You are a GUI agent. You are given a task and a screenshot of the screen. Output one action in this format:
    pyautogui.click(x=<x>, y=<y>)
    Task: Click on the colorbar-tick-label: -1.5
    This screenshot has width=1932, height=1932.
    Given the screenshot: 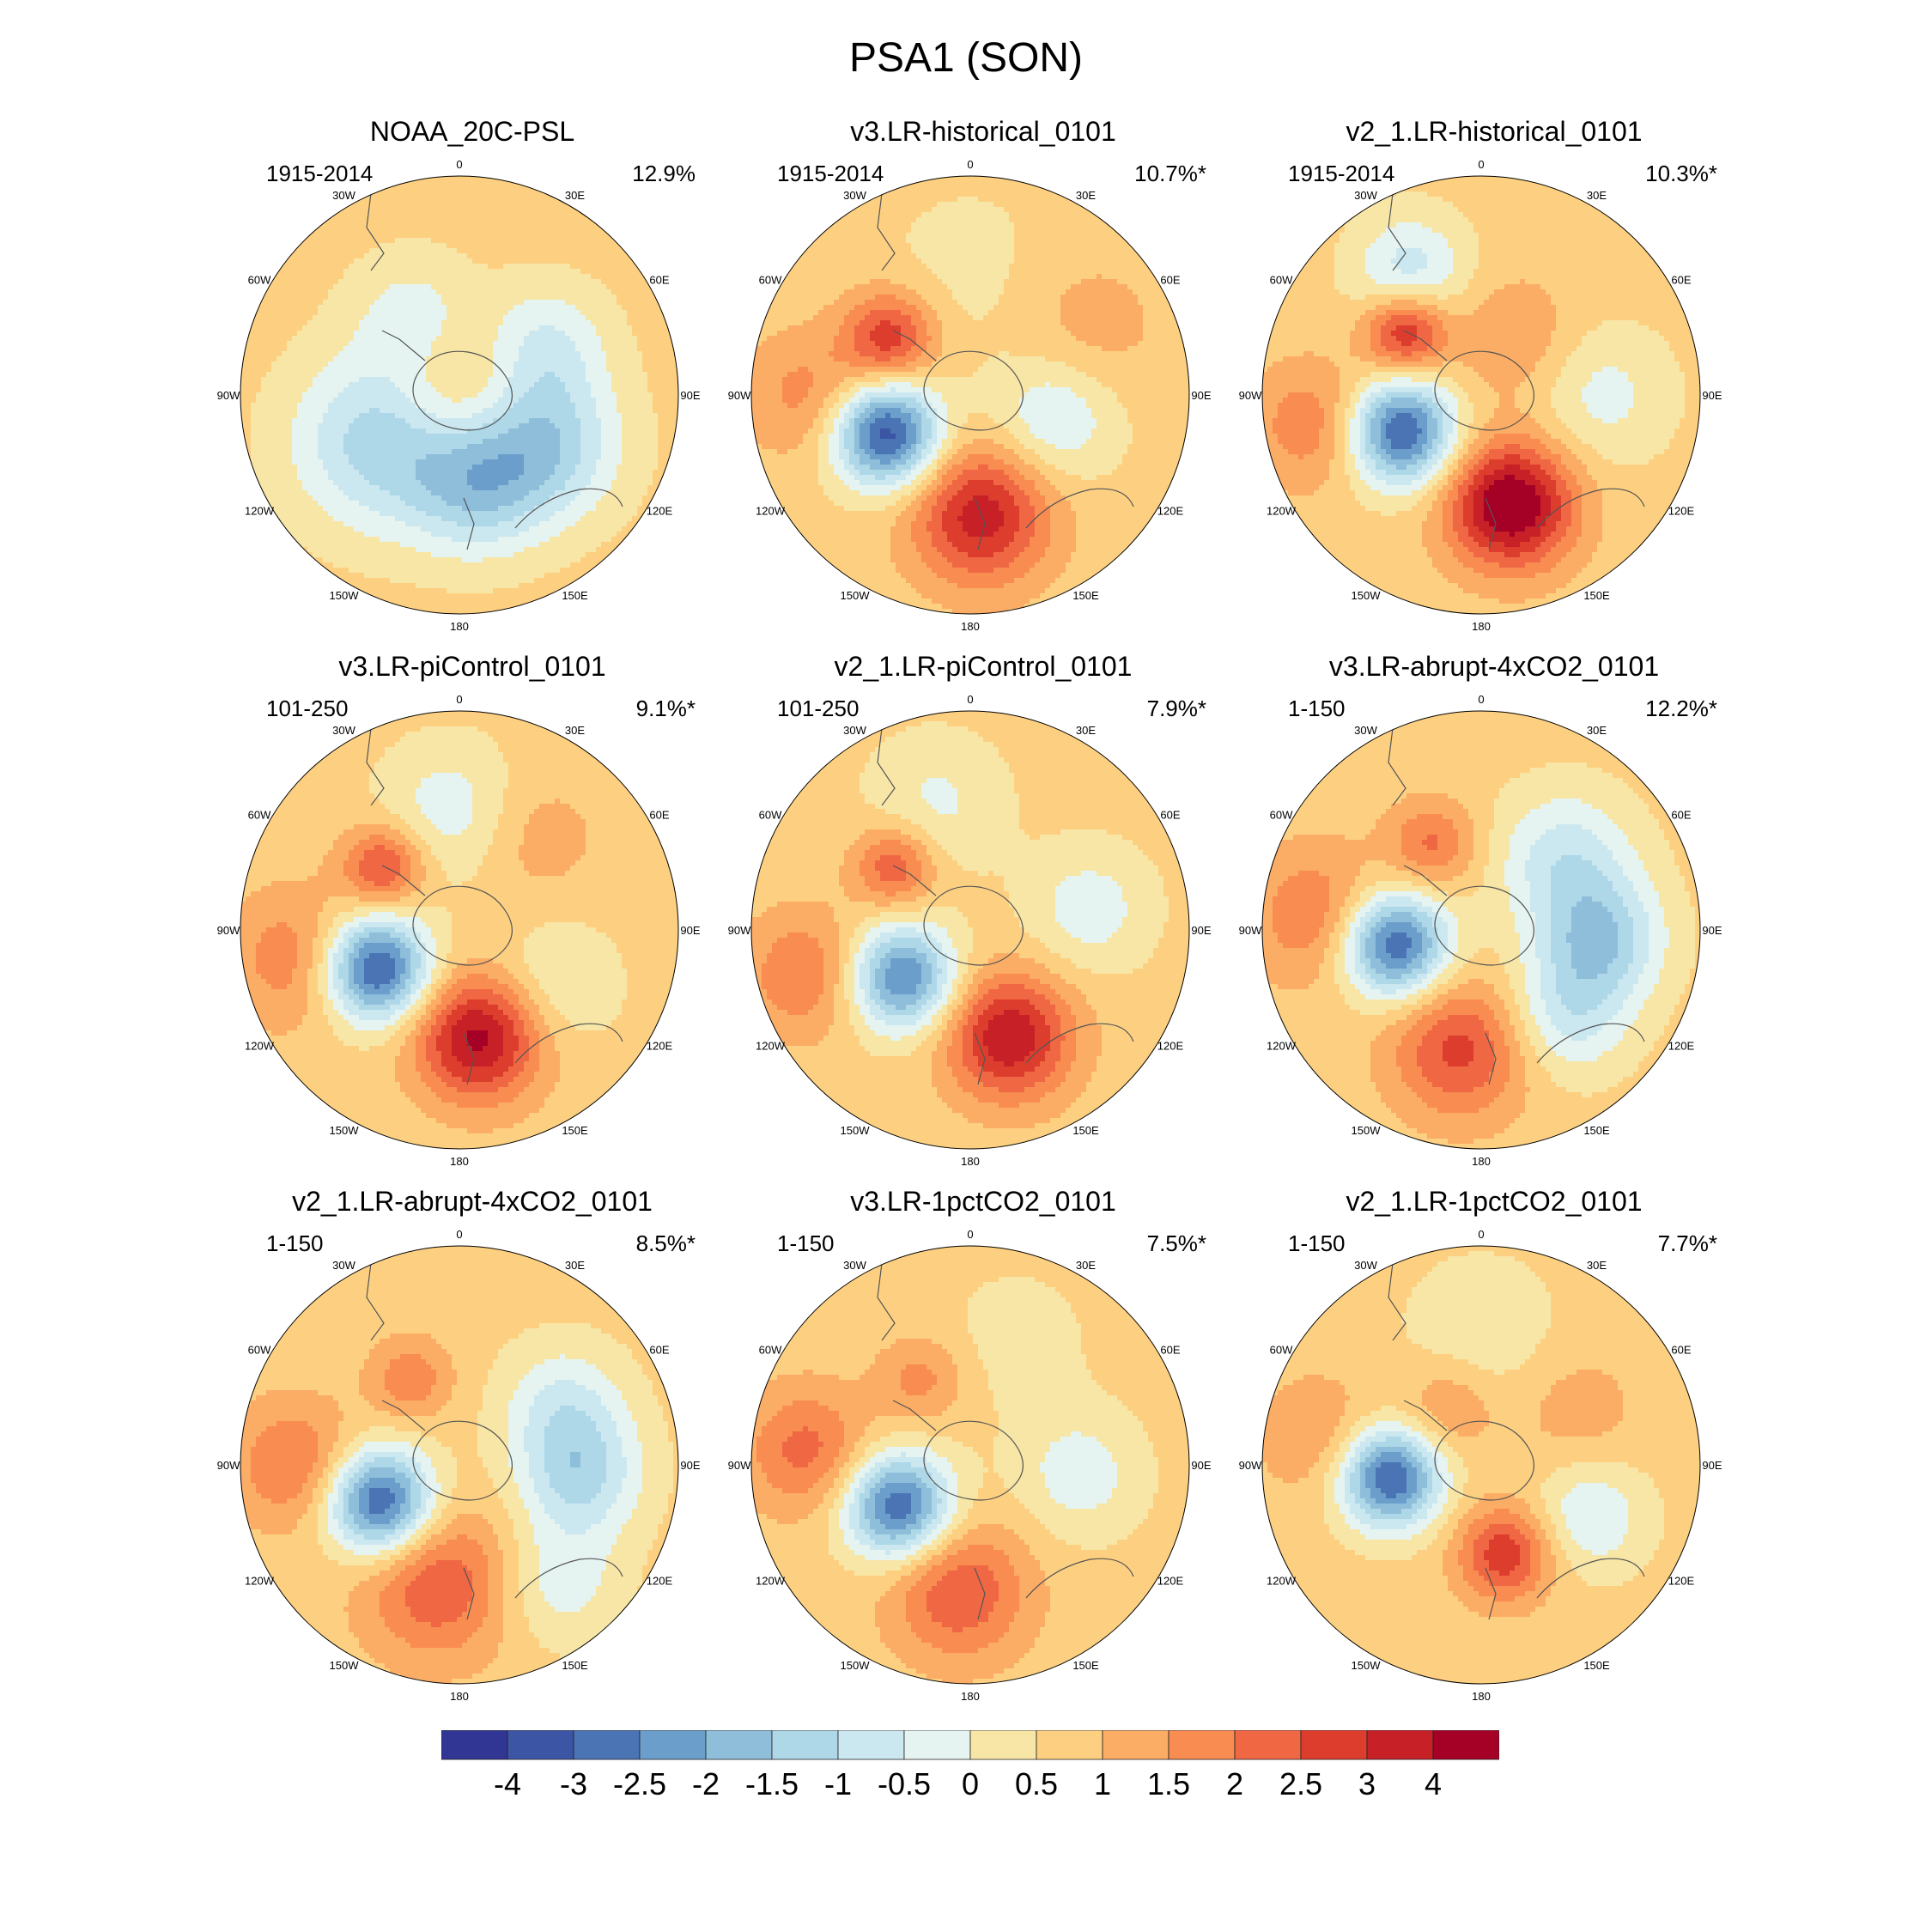 What is the action you would take?
    pyautogui.click(x=772, y=1784)
    